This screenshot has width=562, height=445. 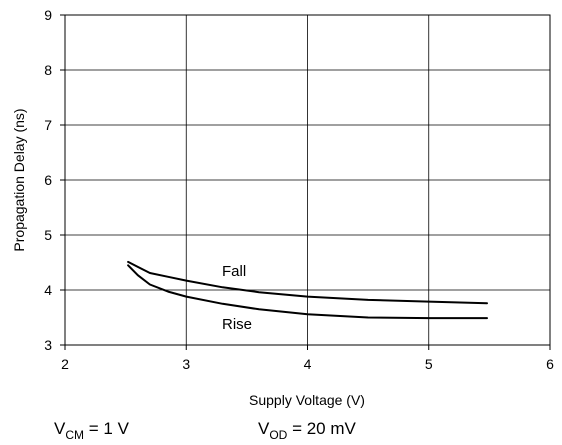 What do you see at coordinates (48, 15) in the screenshot?
I see `y-tick-label: 9` at bounding box center [48, 15].